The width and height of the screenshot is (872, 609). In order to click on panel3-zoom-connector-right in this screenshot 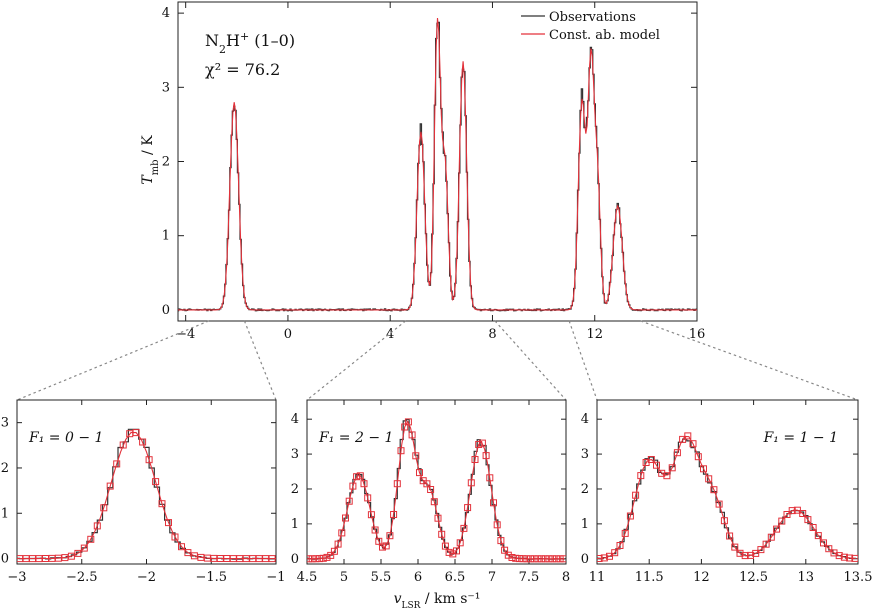, I will do `click(749, 360)`.